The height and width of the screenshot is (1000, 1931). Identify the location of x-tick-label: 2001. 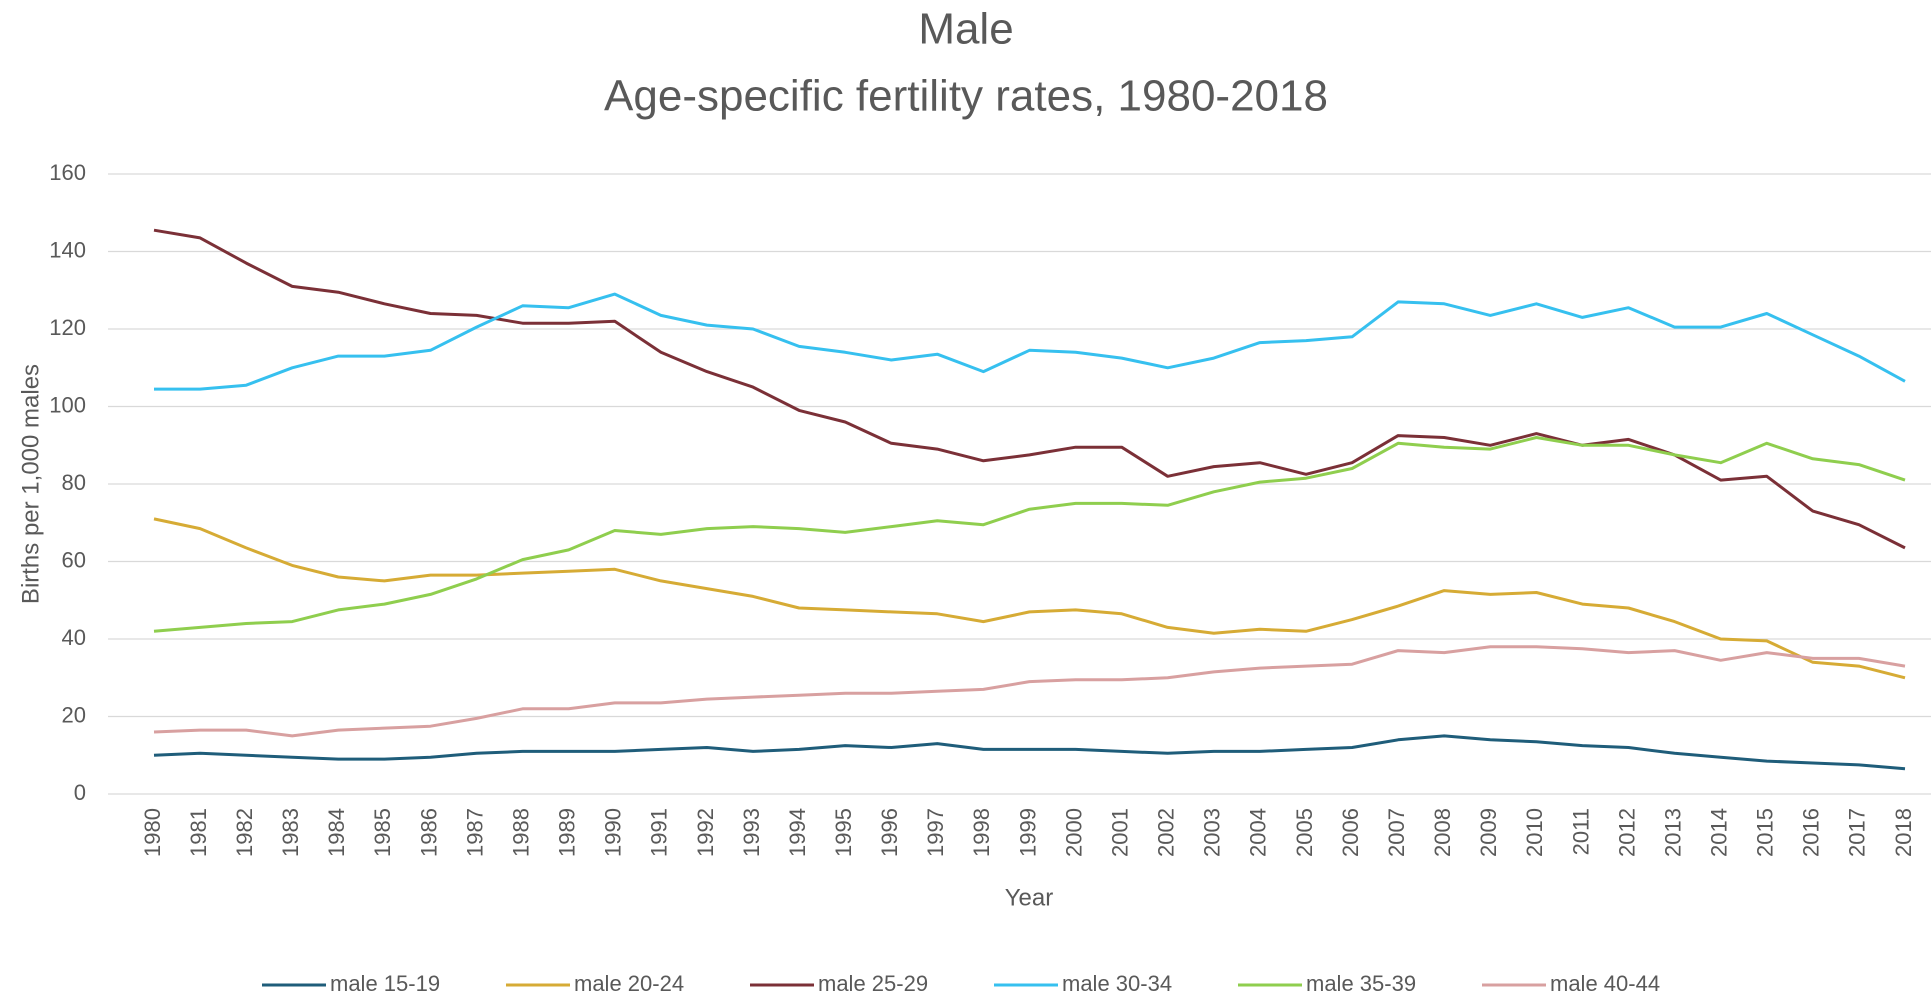
(1119, 832).